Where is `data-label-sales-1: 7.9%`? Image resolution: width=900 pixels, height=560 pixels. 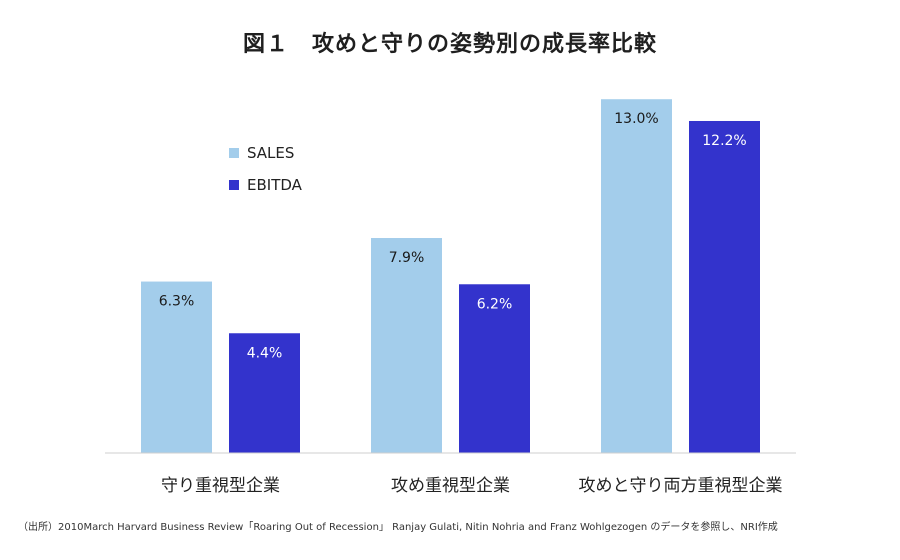
data-label-sales-1: 7.9% is located at coordinates (407, 258).